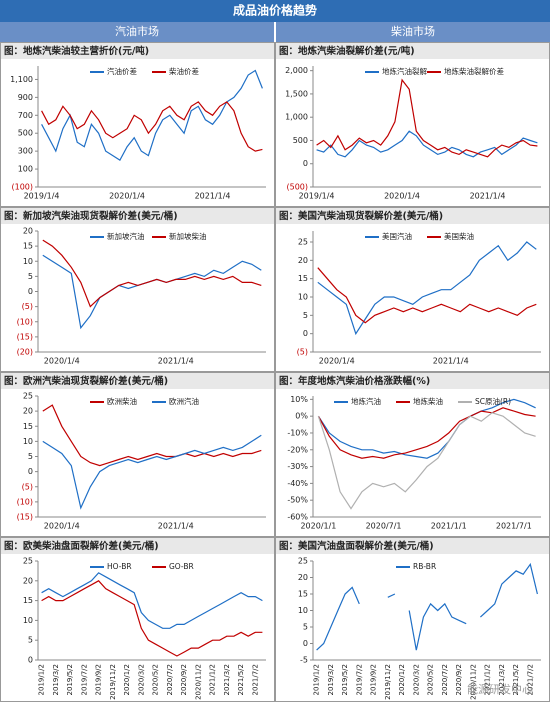 This screenshot has width=550, height=702. Describe the element at coordinates (184, 679) in the screenshot. I see `x-tick-label: 2020/9/2` at that location.